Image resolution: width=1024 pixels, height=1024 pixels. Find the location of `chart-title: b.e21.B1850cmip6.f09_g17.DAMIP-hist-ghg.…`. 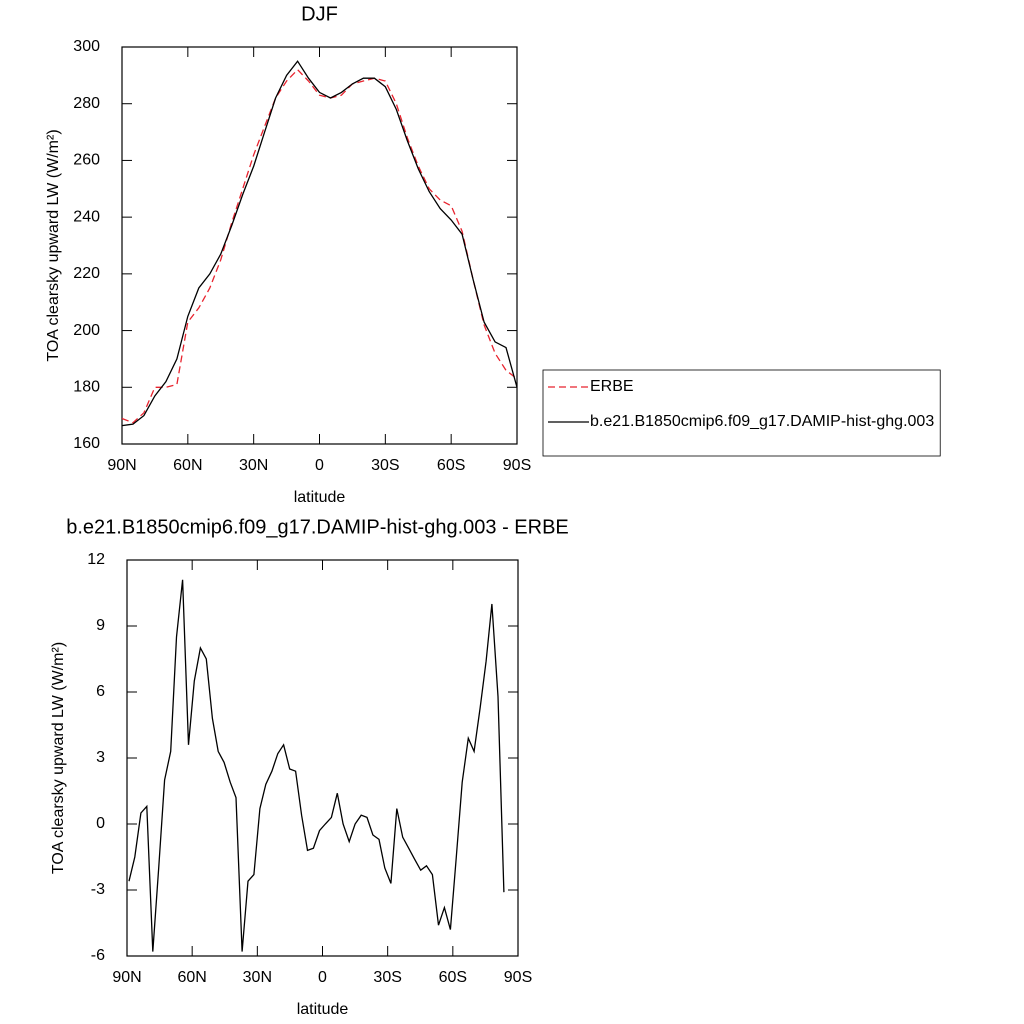

chart-title: b.e21.B1850cmip6.f09_g17.DAMIP-hist-ghg.… is located at coordinates (317, 527).